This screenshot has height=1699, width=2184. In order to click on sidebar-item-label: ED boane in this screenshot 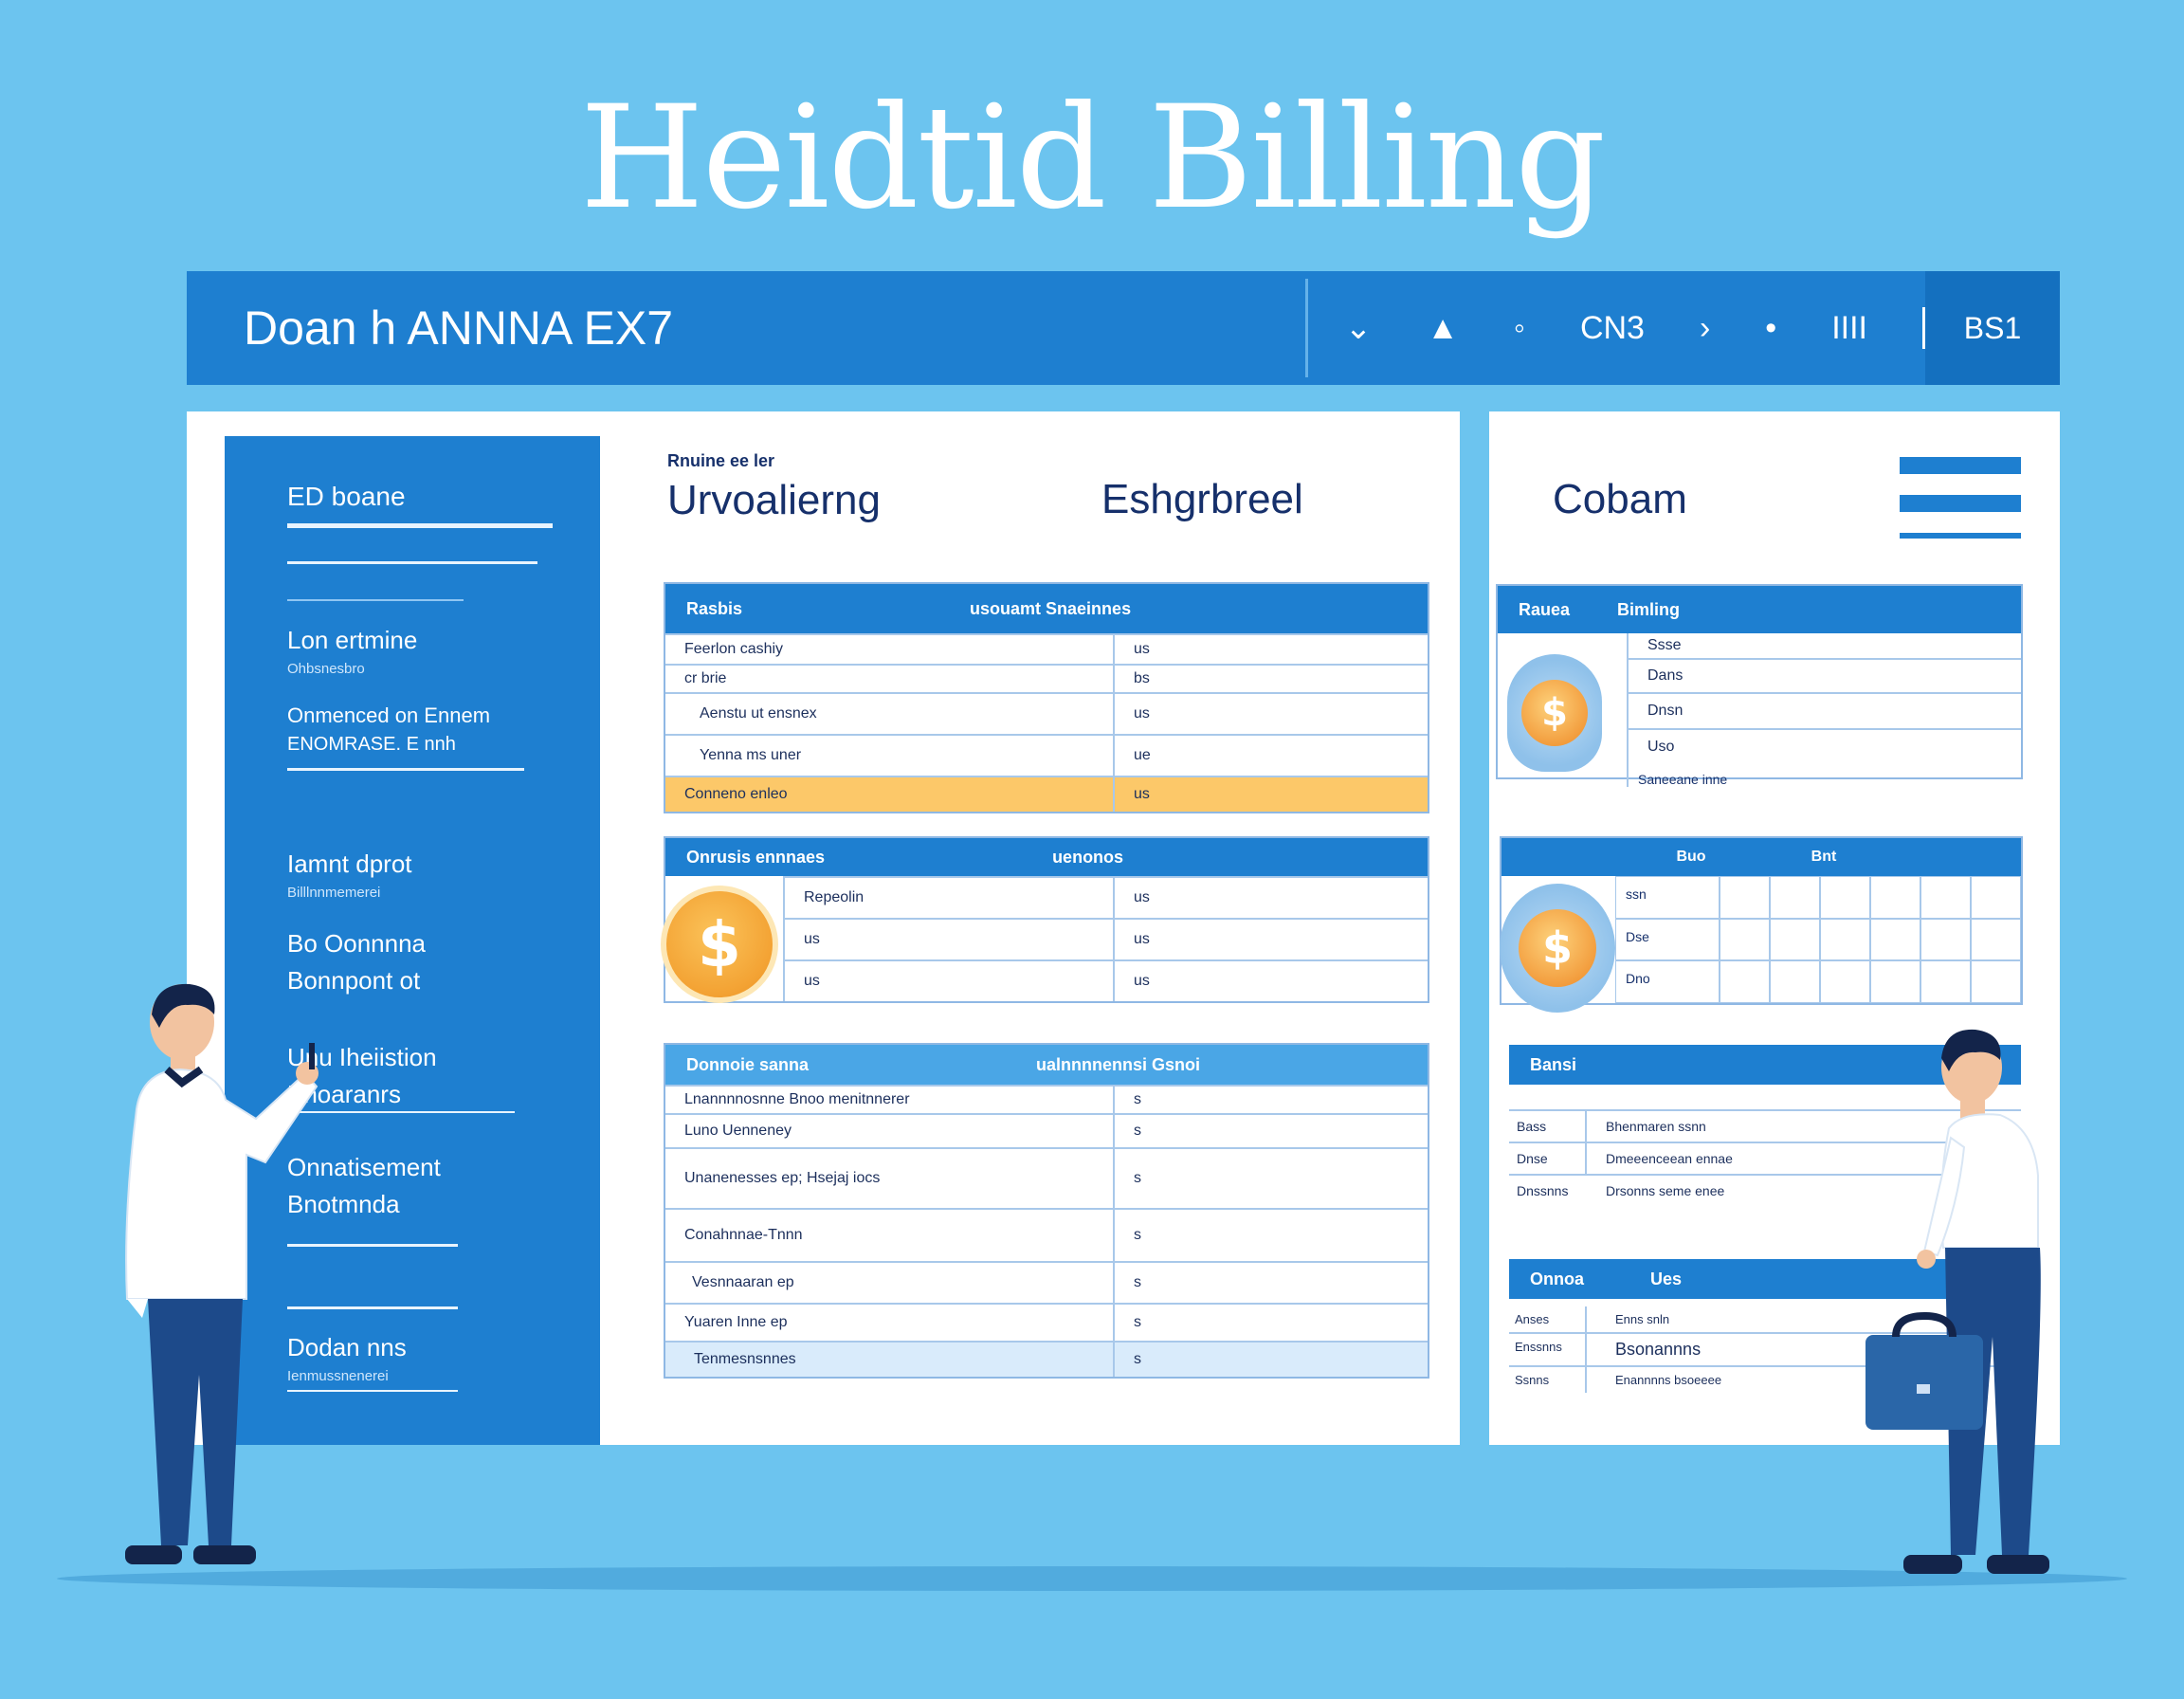, I will do `click(346, 496)`.